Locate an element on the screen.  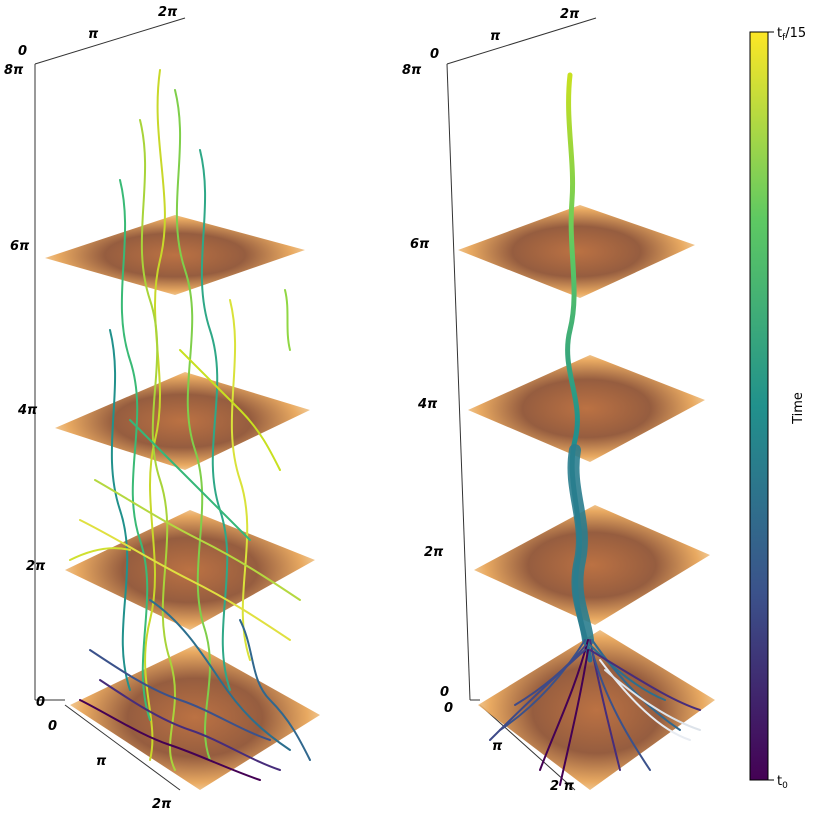
left-v-tick-4pi: 4π is located at coordinates (27, 410).